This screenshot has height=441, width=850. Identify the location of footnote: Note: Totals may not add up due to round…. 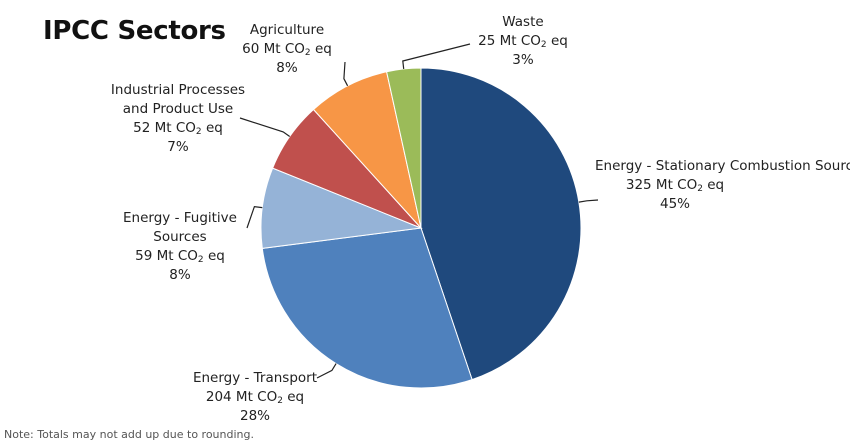
(129, 434).